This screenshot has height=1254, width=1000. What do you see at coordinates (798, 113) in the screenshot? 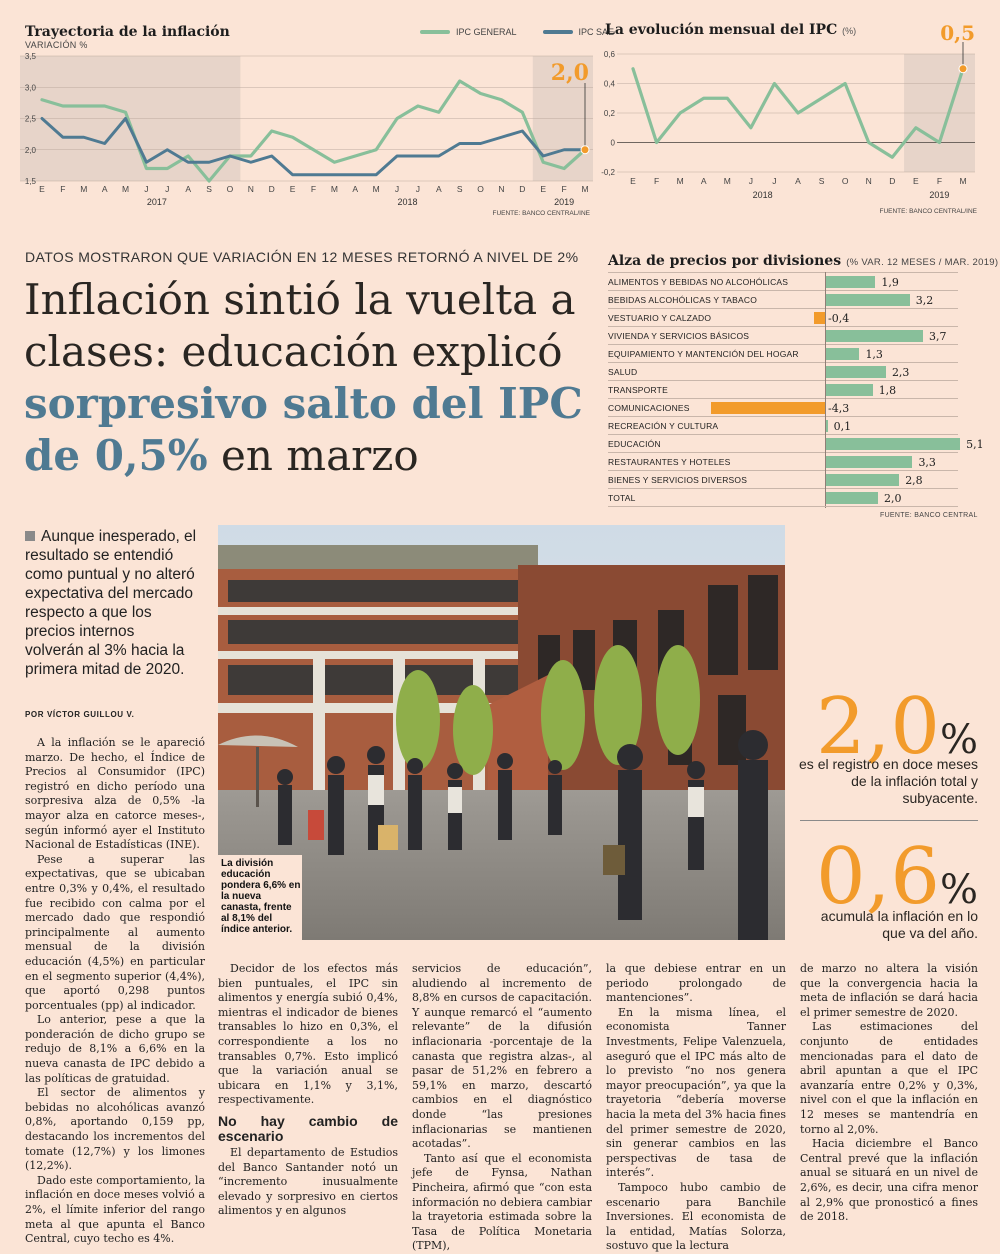
I see `series-line-ipc-monthly` at bounding box center [798, 113].